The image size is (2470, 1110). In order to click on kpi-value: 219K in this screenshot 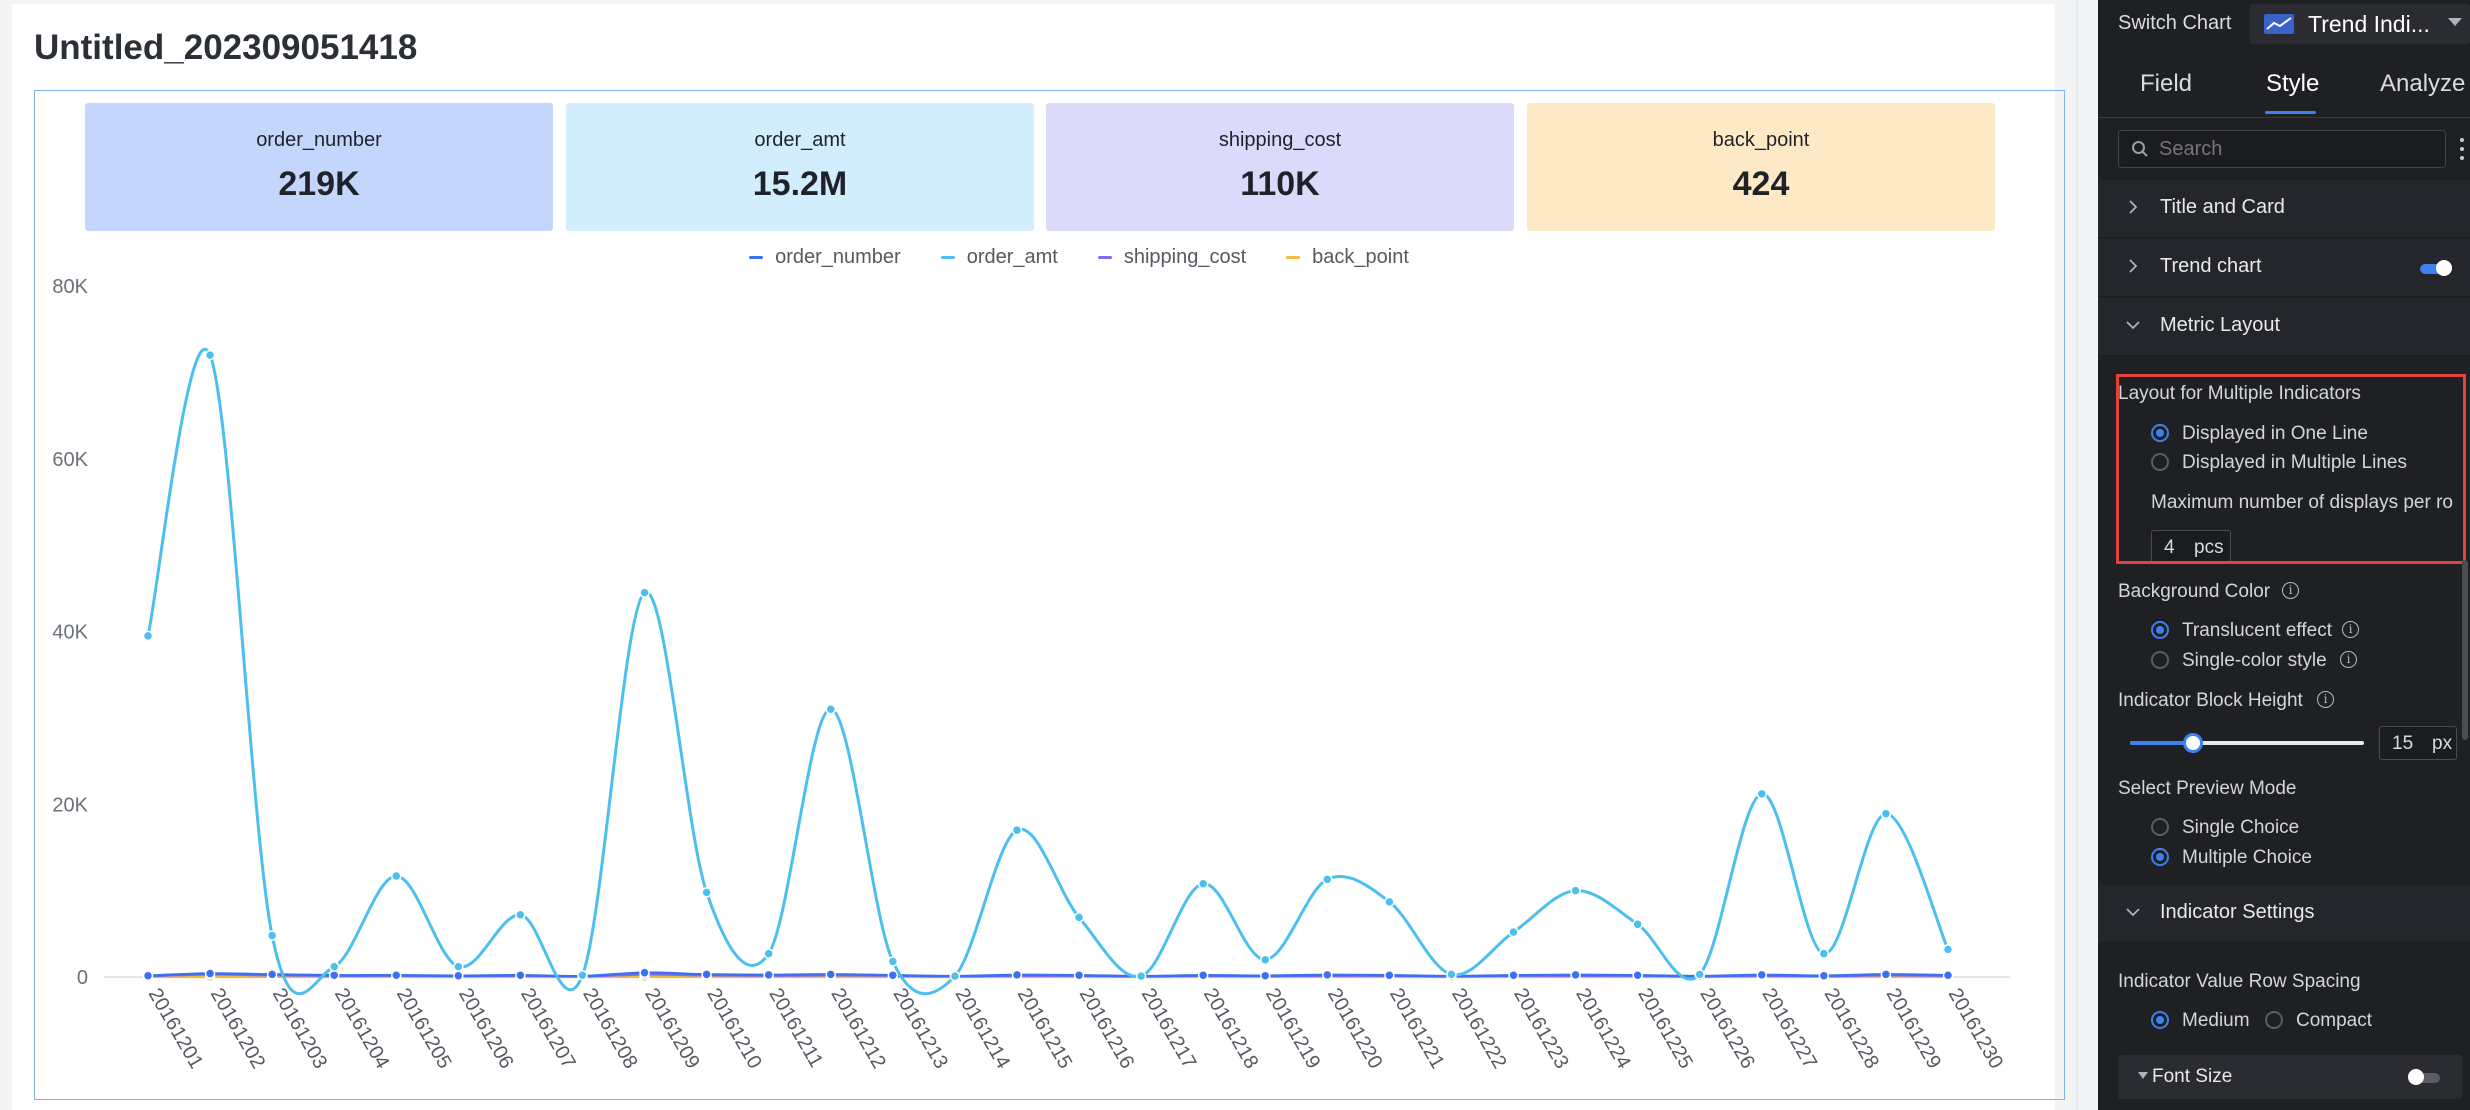, I will do `click(319, 184)`.